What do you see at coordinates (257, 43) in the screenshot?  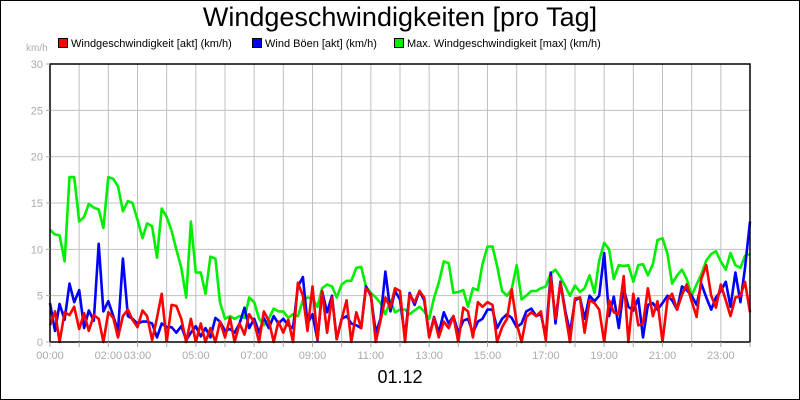 I see `legend-swatch-blue-icon` at bounding box center [257, 43].